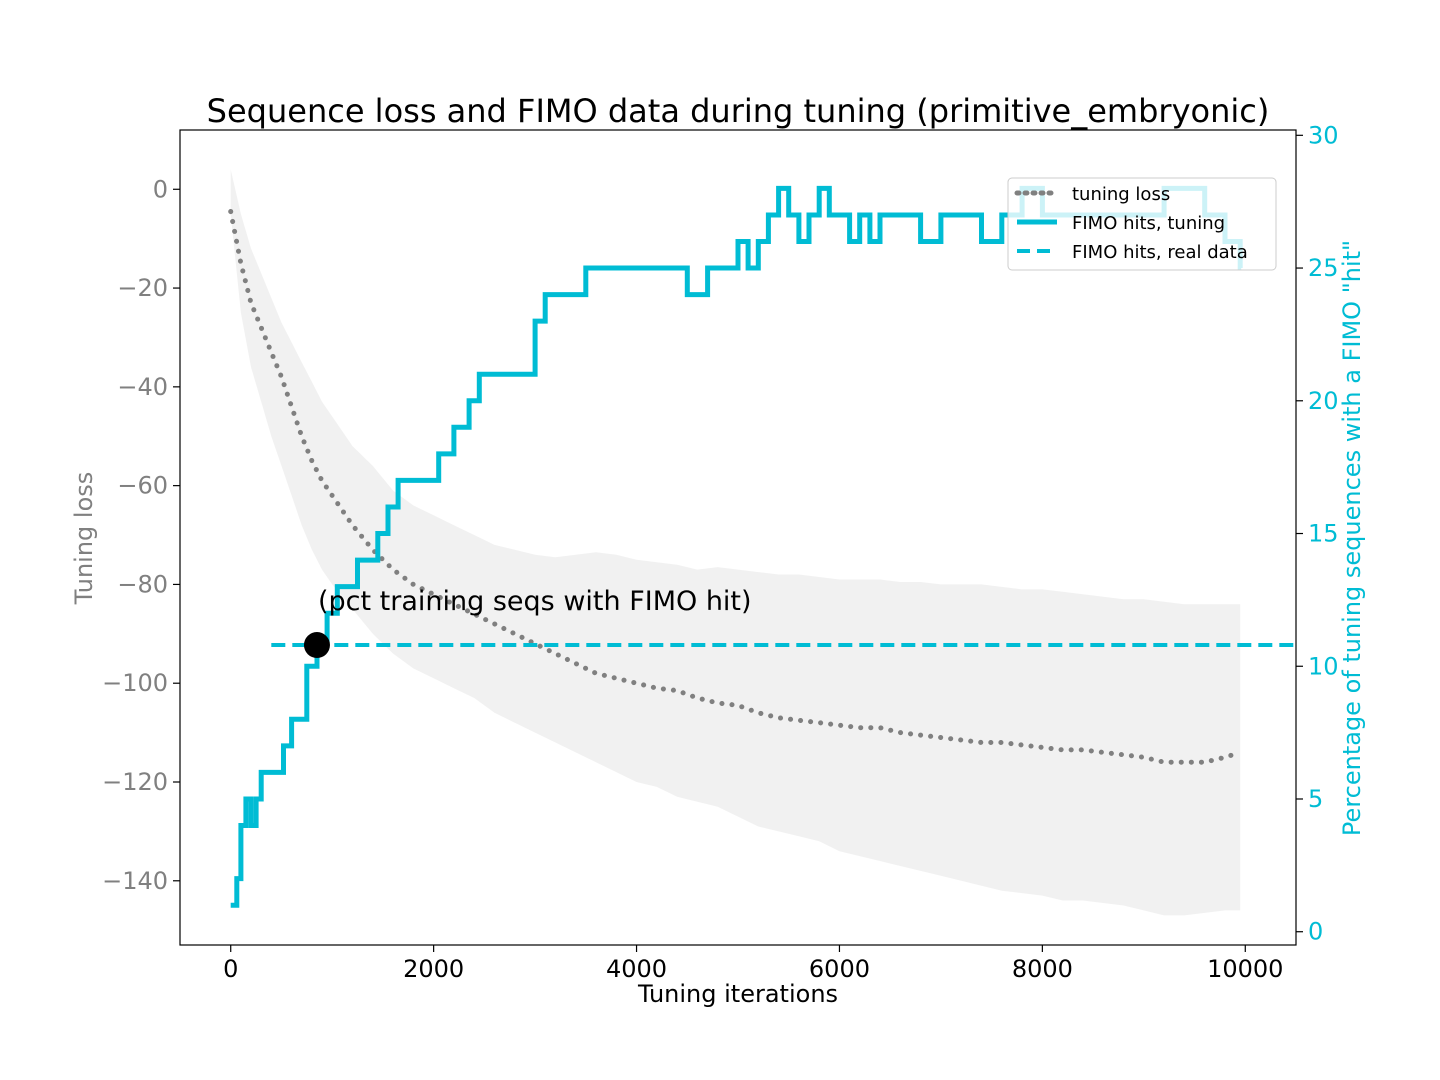 Image resolution: width=1440 pixels, height=1080 pixels. I want to click on y-left-tick-label: −60, so click(142, 486).